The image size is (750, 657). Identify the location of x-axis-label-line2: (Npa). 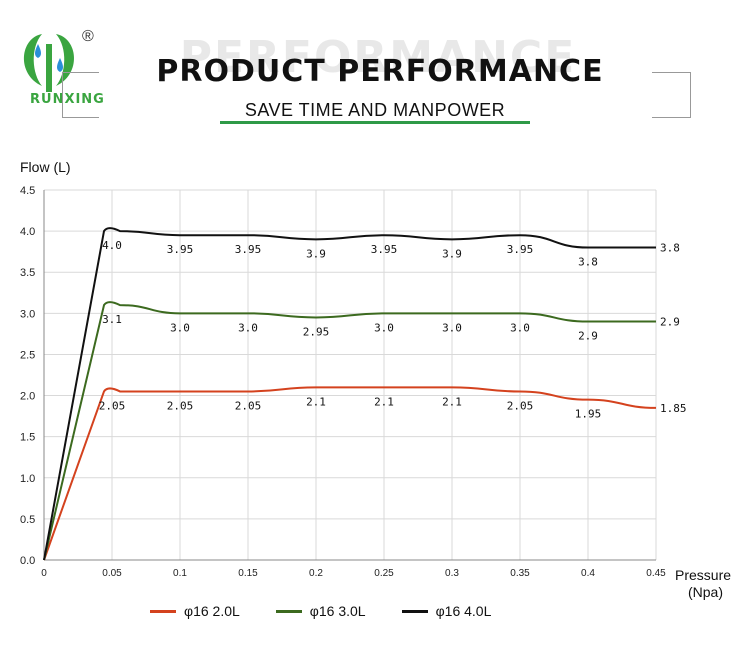
(705, 592).